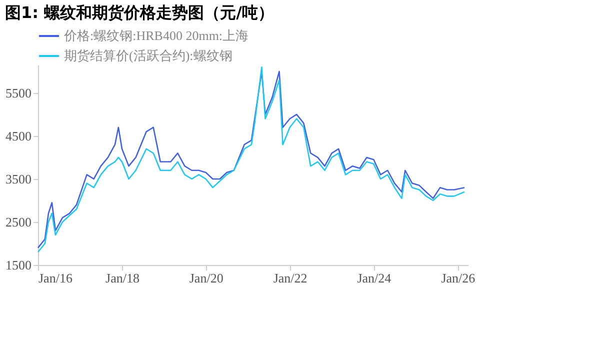  Describe the element at coordinates (19, 178) in the screenshot. I see `y-tick-label: 3500` at that location.